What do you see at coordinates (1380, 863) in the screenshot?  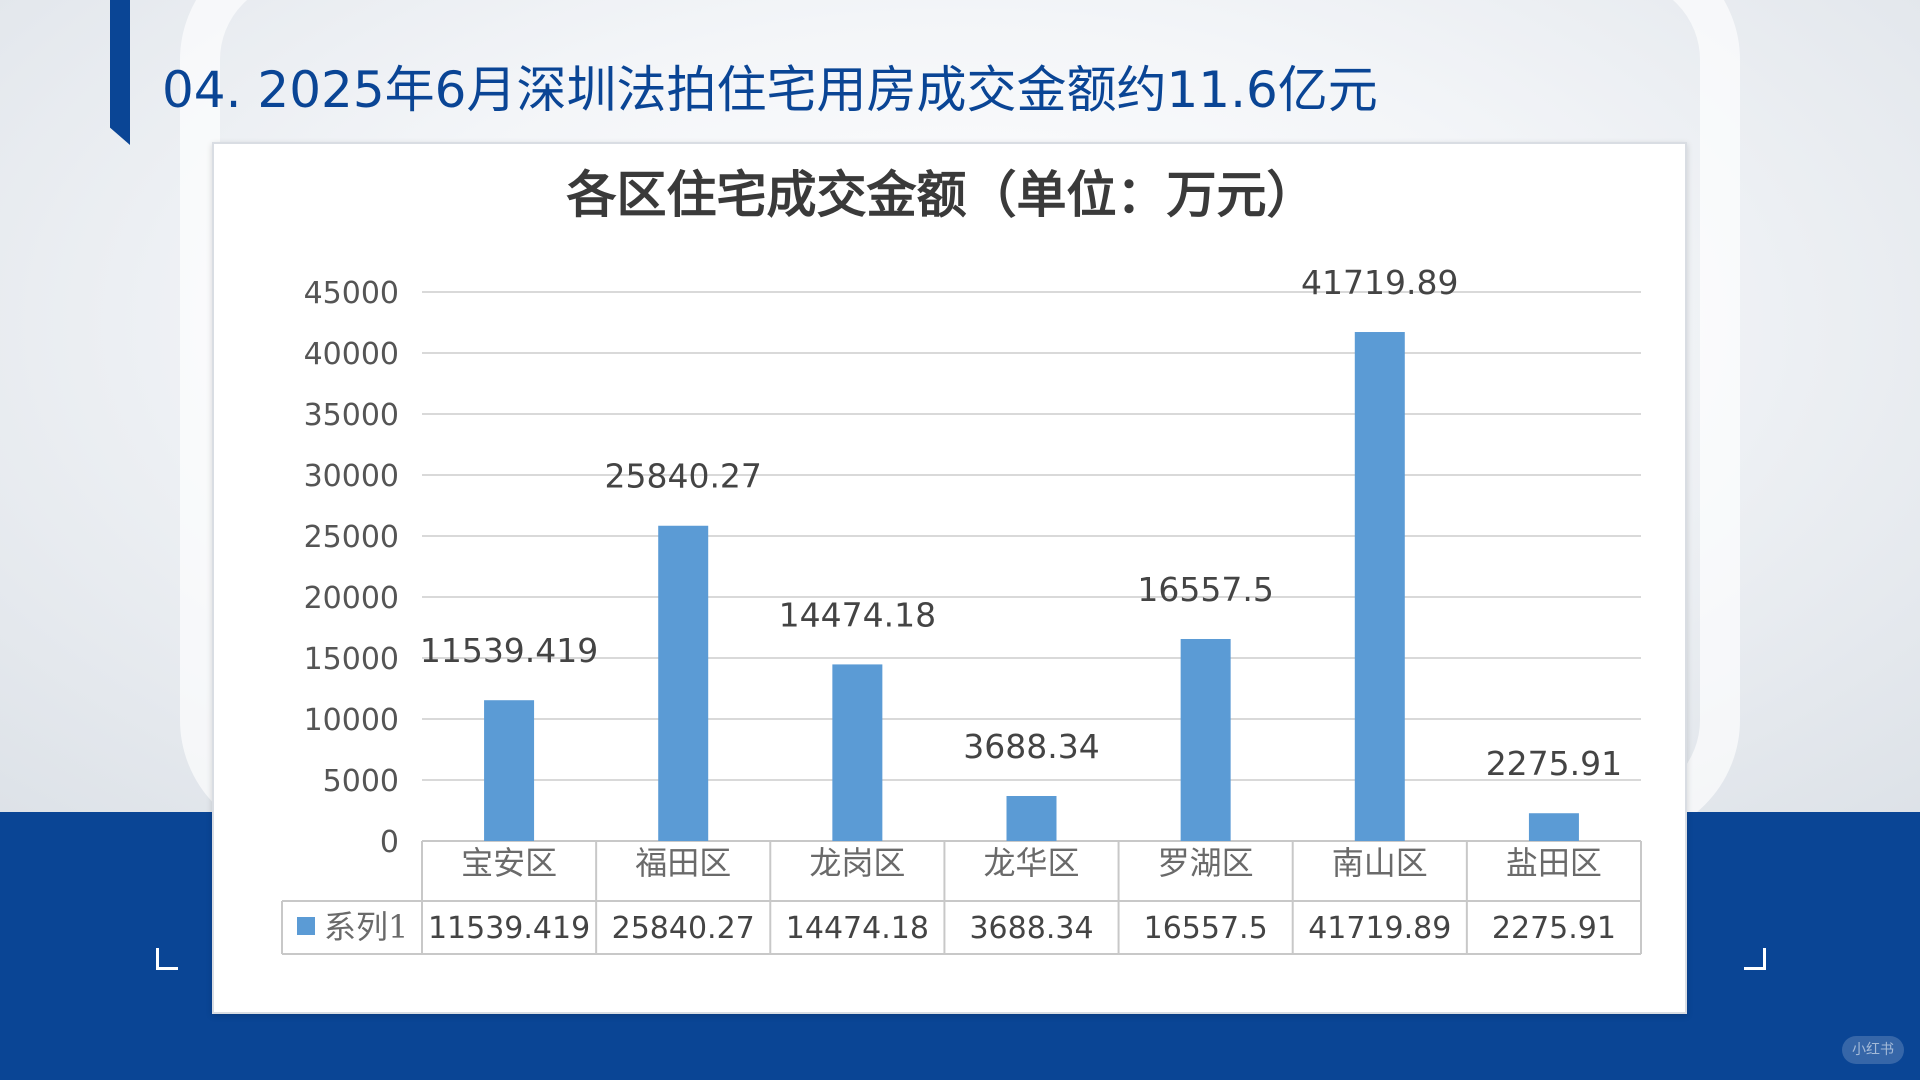 I see `category-label: 南山区` at bounding box center [1380, 863].